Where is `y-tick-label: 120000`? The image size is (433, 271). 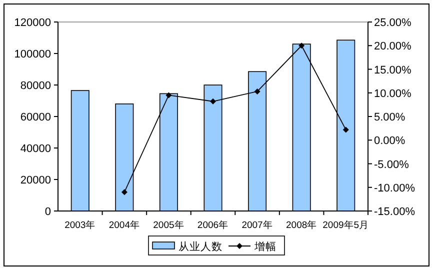 y-tick-label: 120000 is located at coordinates (32, 23).